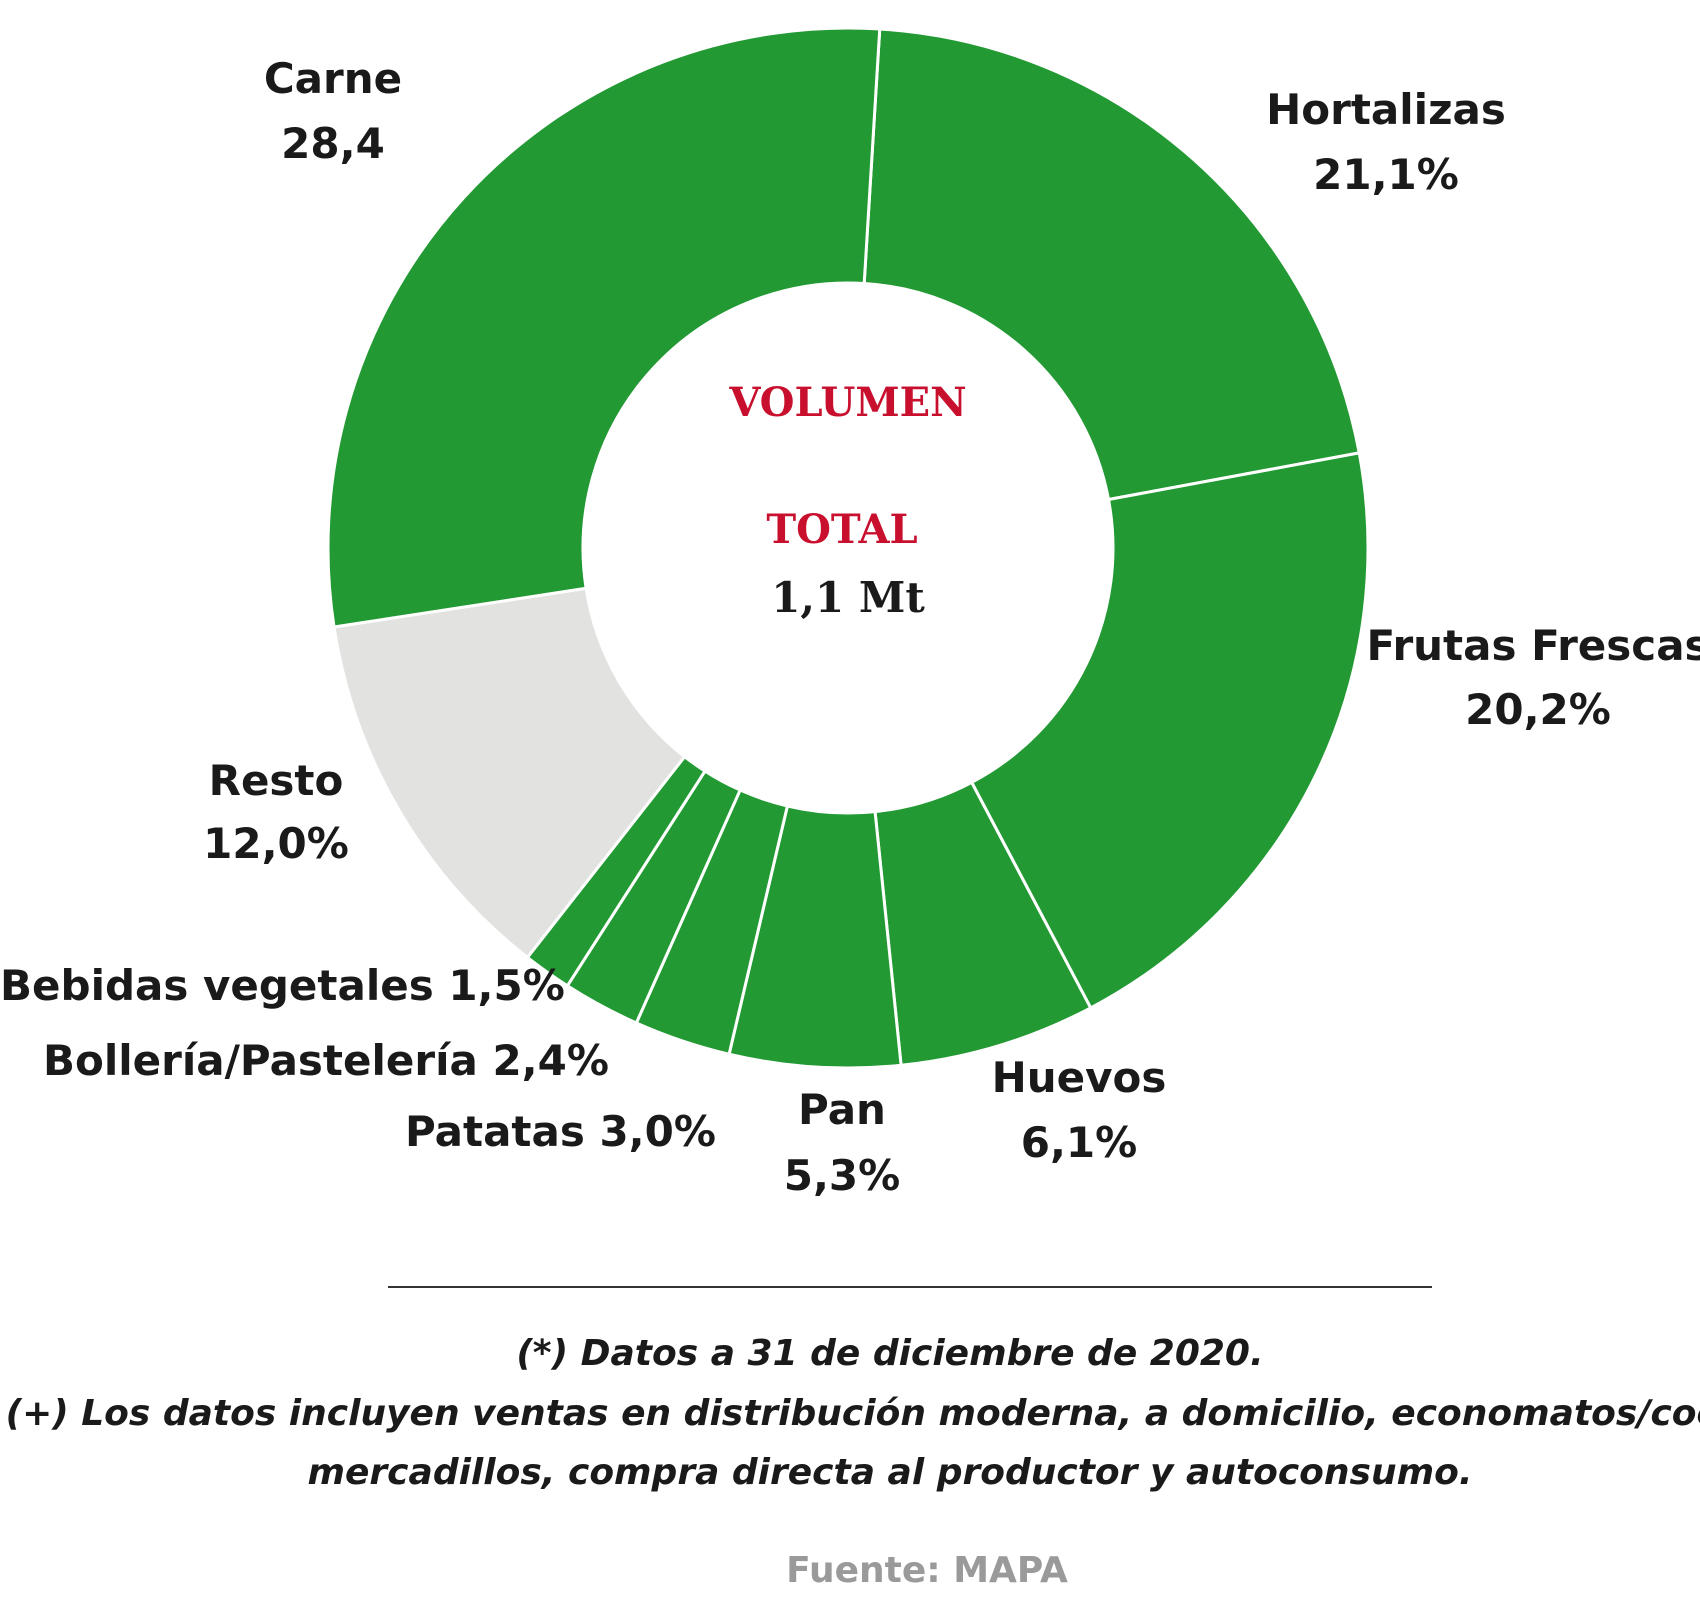 Image resolution: width=1700 pixels, height=1603 pixels. Describe the element at coordinates (1386, 174) in the screenshot. I see `label-hortalizas-value: 21,1%` at that location.